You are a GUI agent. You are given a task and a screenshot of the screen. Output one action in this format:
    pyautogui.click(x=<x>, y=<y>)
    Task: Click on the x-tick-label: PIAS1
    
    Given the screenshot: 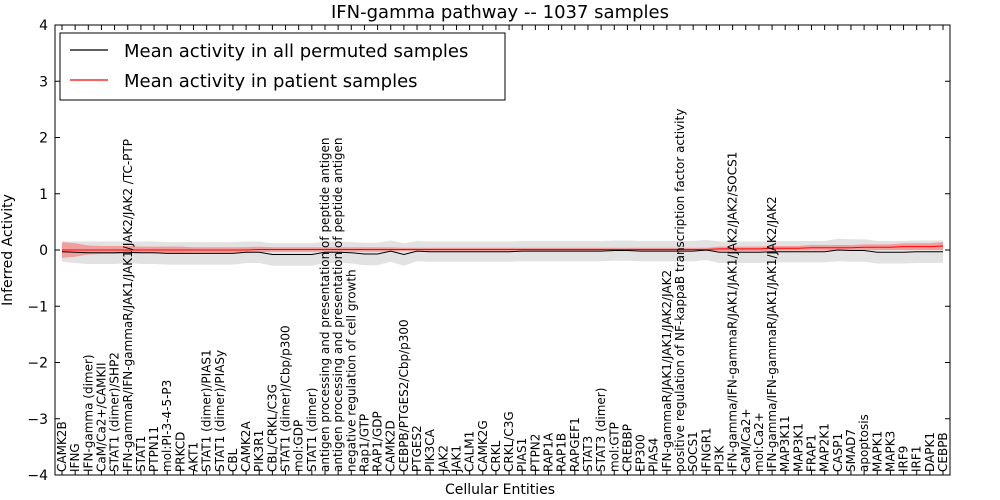 What is the action you would take?
    pyautogui.click(x=522, y=455)
    